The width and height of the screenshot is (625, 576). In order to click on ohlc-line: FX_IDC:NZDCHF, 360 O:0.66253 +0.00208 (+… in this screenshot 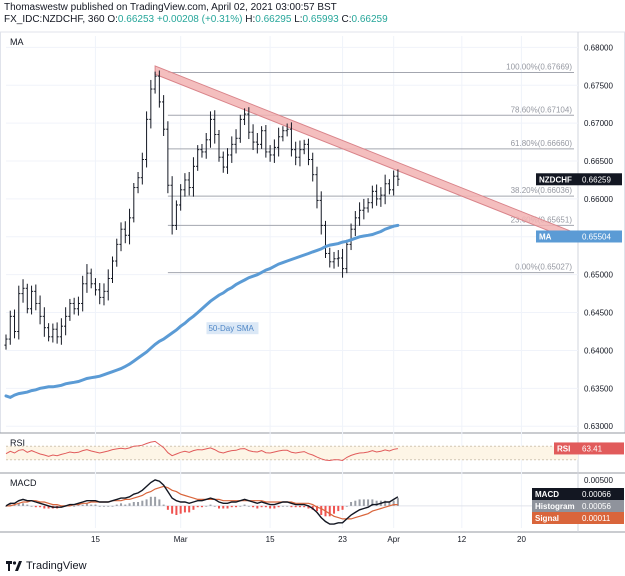, I will do `click(196, 20)`.